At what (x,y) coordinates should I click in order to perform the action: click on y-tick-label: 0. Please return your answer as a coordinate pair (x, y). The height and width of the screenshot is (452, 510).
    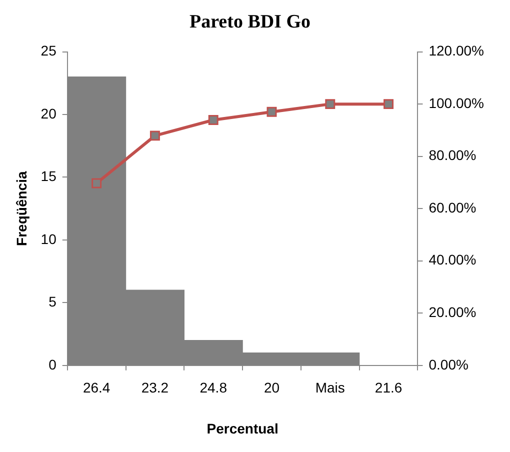
    Looking at the image, I should click on (52, 364).